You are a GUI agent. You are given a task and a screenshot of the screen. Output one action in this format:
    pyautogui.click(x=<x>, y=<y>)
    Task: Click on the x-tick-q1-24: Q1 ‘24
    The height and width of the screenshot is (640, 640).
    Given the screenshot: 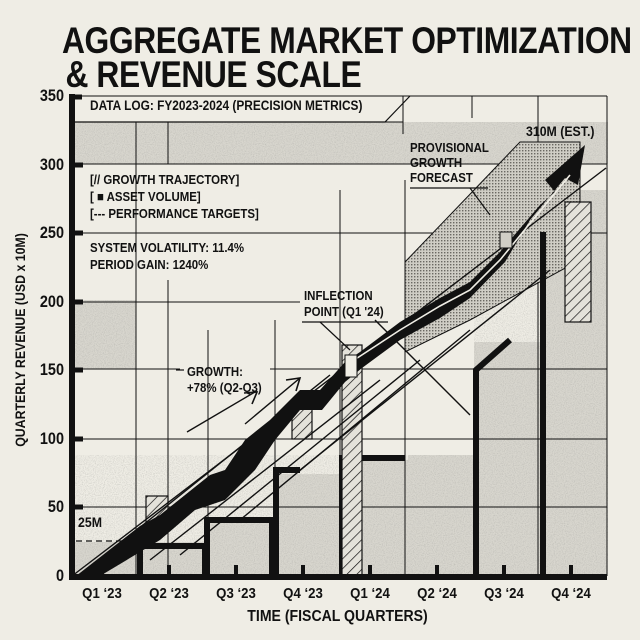 What is the action you would take?
    pyautogui.click(x=370, y=593)
    